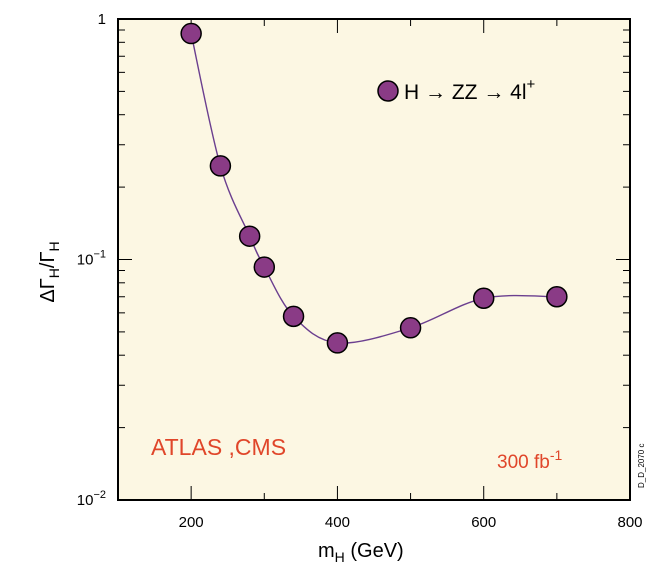 The height and width of the screenshot is (570, 659). Describe the element at coordinates (91, 499) in the screenshot. I see `y-tick-label: 10⁻²` at that location.